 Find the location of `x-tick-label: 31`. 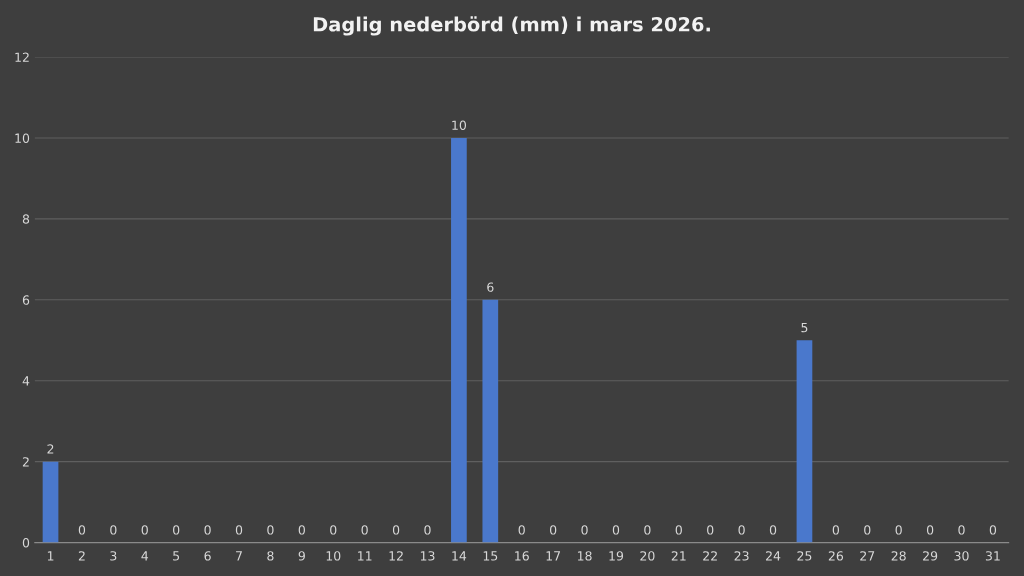

x-tick-label: 31 is located at coordinates (992, 556).